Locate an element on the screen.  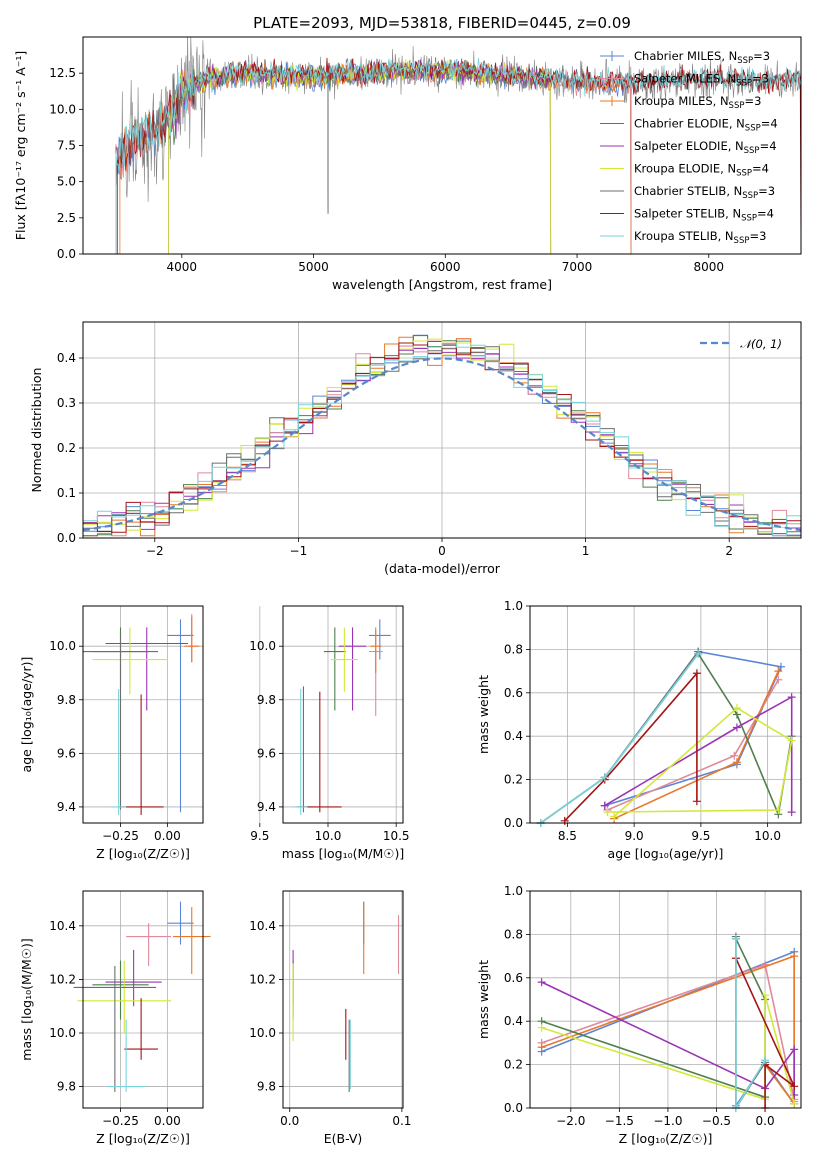
x-tick-label: 8.5 is located at coordinates (567, 836).